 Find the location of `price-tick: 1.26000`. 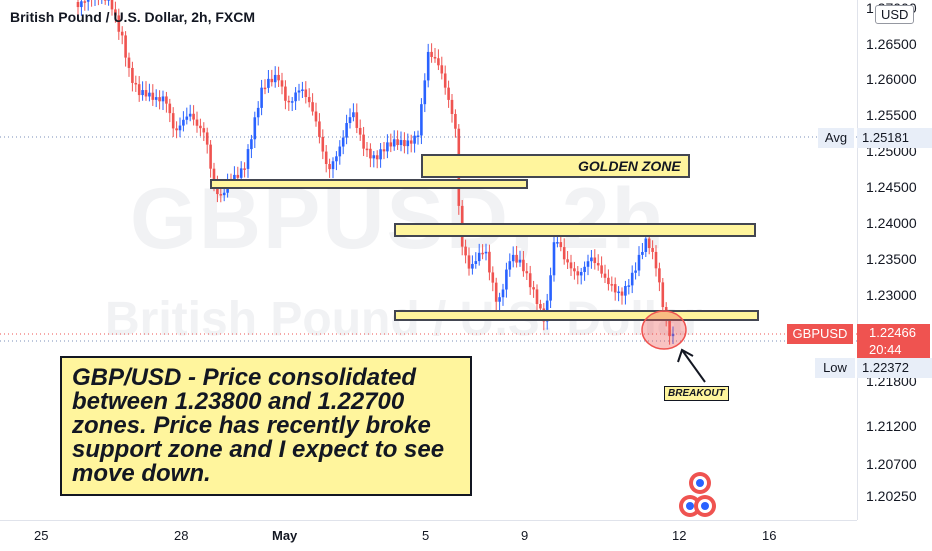

price-tick: 1.26000 is located at coordinates (891, 79).